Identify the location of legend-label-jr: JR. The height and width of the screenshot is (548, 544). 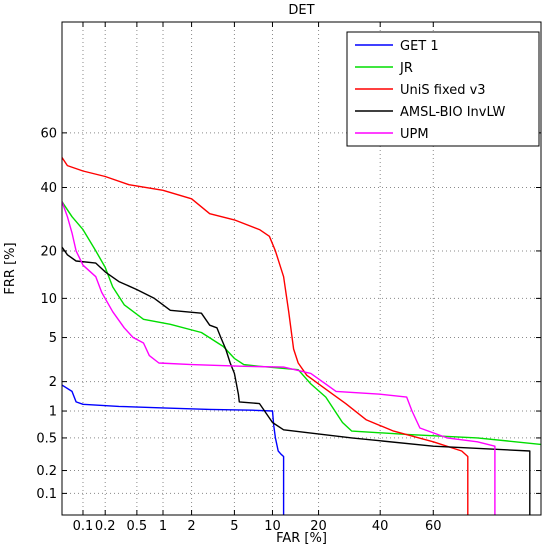
(406, 68).